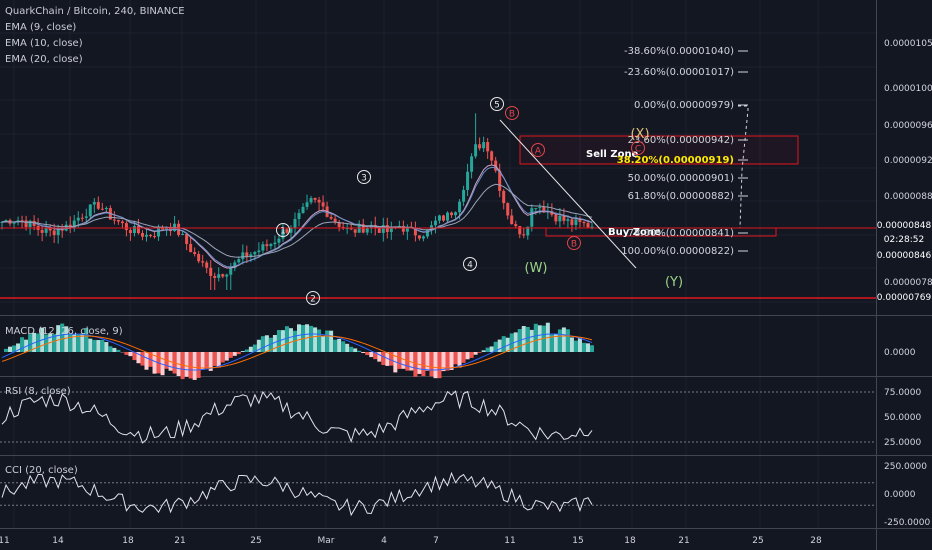 The image size is (932, 550). What do you see at coordinates (681, 140) in the screenshot?
I see `fib-level-label: 23.60%(0.00000942)` at bounding box center [681, 140].